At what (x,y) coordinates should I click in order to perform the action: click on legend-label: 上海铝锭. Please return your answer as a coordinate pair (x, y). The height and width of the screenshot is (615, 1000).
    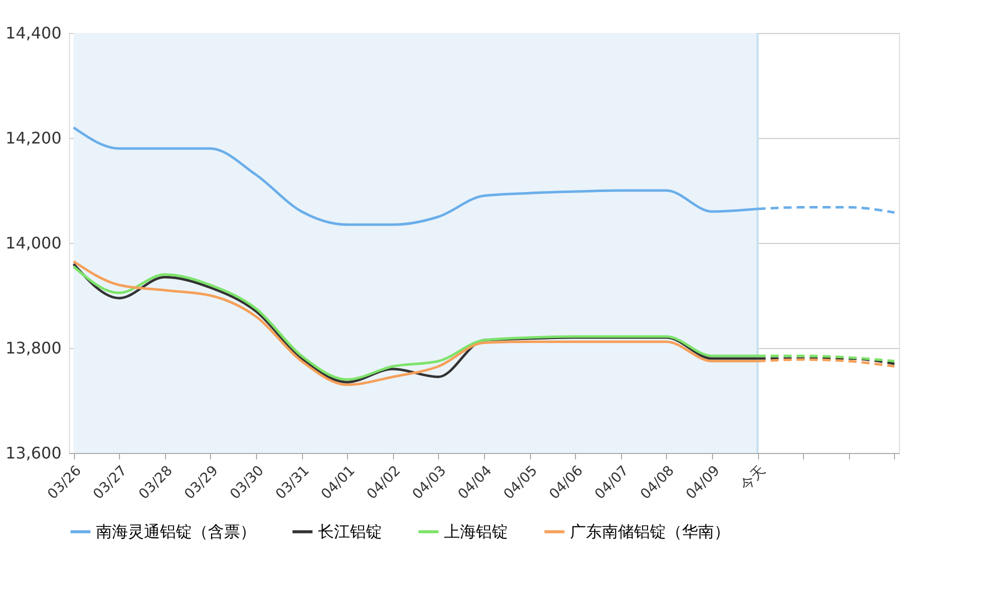
    Looking at the image, I should click on (476, 531).